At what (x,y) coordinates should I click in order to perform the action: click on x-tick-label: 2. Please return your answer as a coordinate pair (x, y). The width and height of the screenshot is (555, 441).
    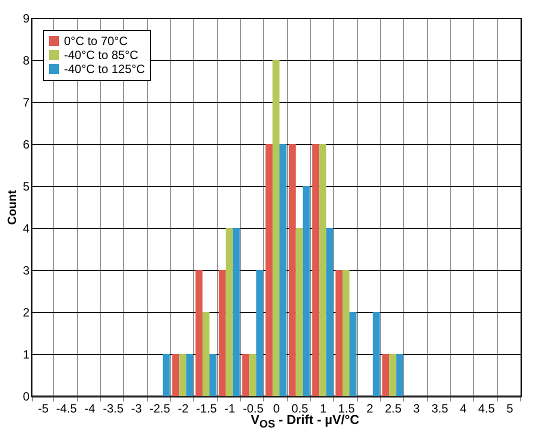
    Looking at the image, I should click on (370, 409).